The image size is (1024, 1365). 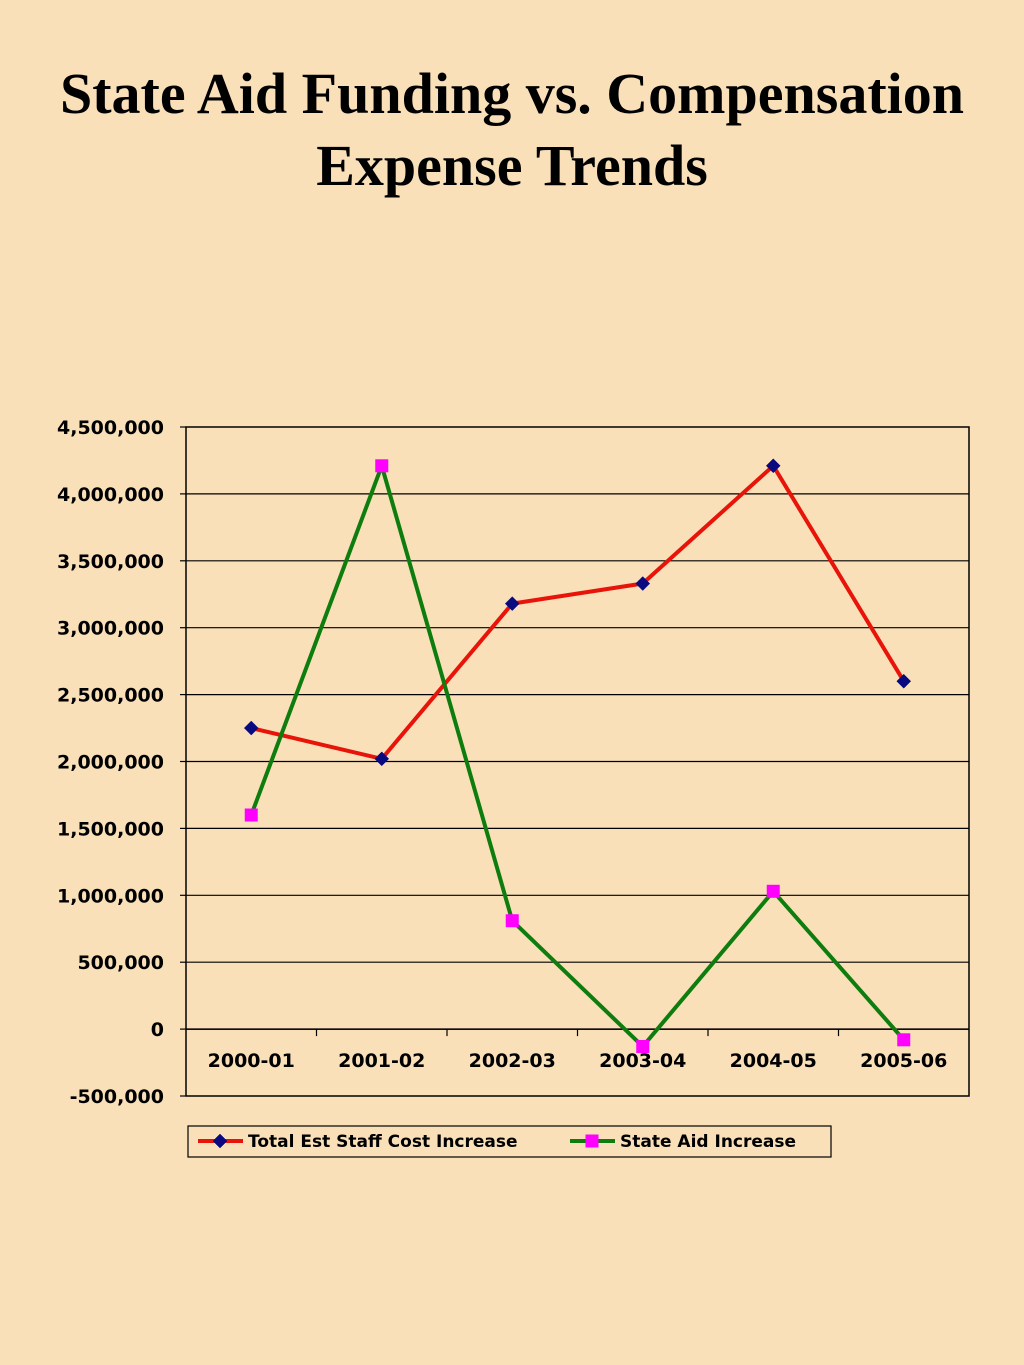 What do you see at coordinates (773, 1061) in the screenshot?
I see `x-tick-label: 2004-05` at bounding box center [773, 1061].